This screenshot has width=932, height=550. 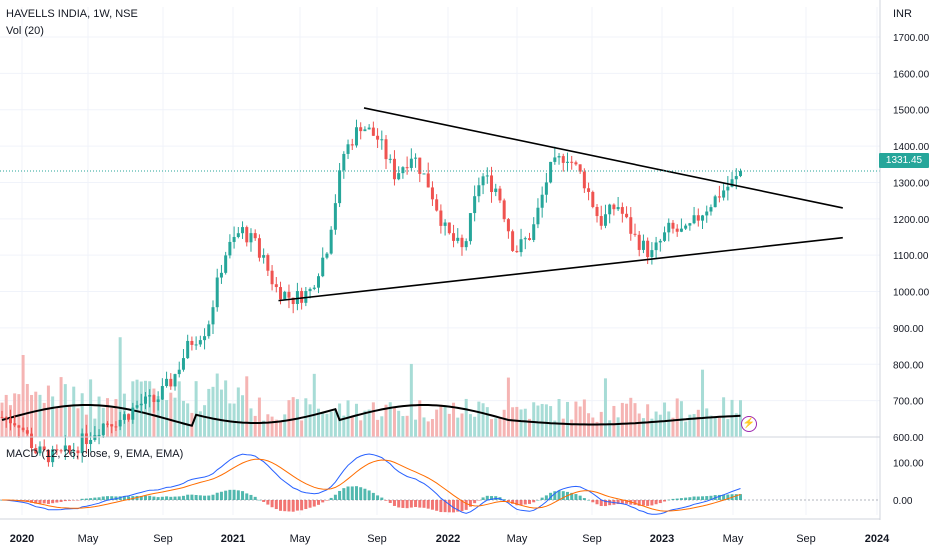 What do you see at coordinates (22, 539) in the screenshot?
I see `time-tick-label: 2020` at bounding box center [22, 539].